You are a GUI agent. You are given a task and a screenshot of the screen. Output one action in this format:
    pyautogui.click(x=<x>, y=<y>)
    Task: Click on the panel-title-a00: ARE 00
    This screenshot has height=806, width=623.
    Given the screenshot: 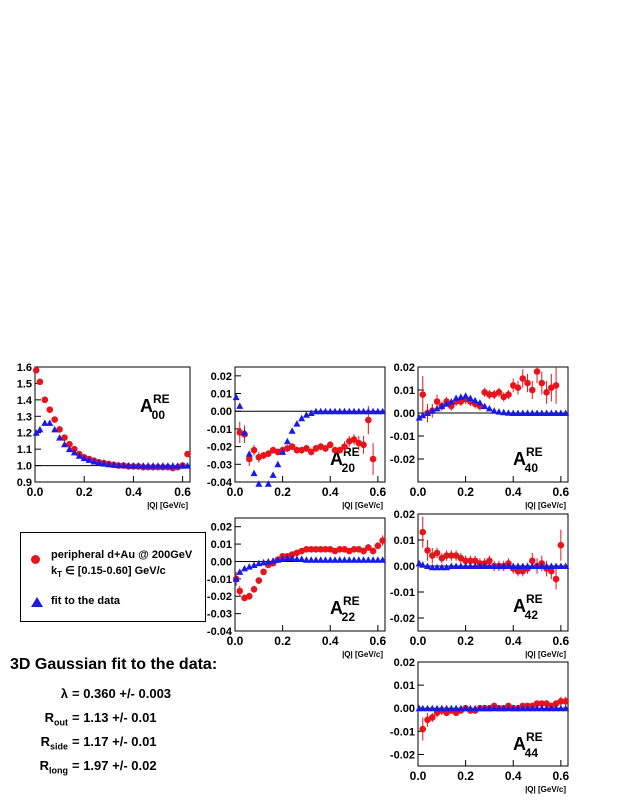 What is the action you would take?
    pyautogui.click(x=155, y=407)
    